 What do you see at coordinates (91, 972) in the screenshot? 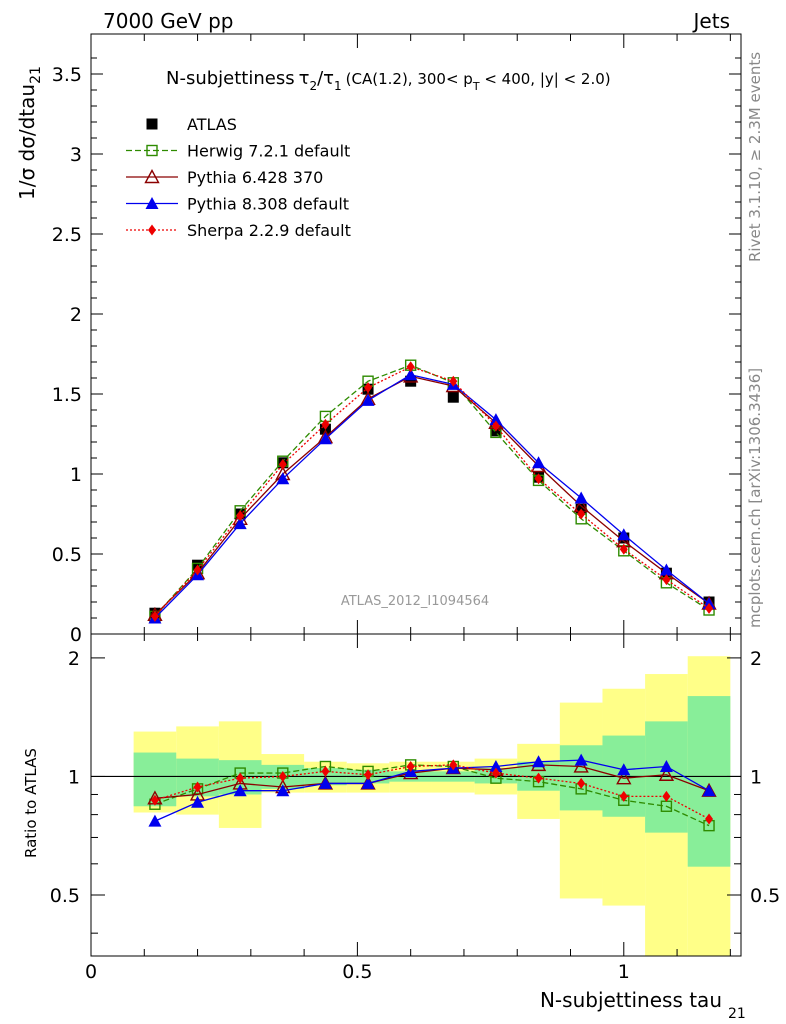
I see `ratio-xtick-label: 0` at bounding box center [91, 972].